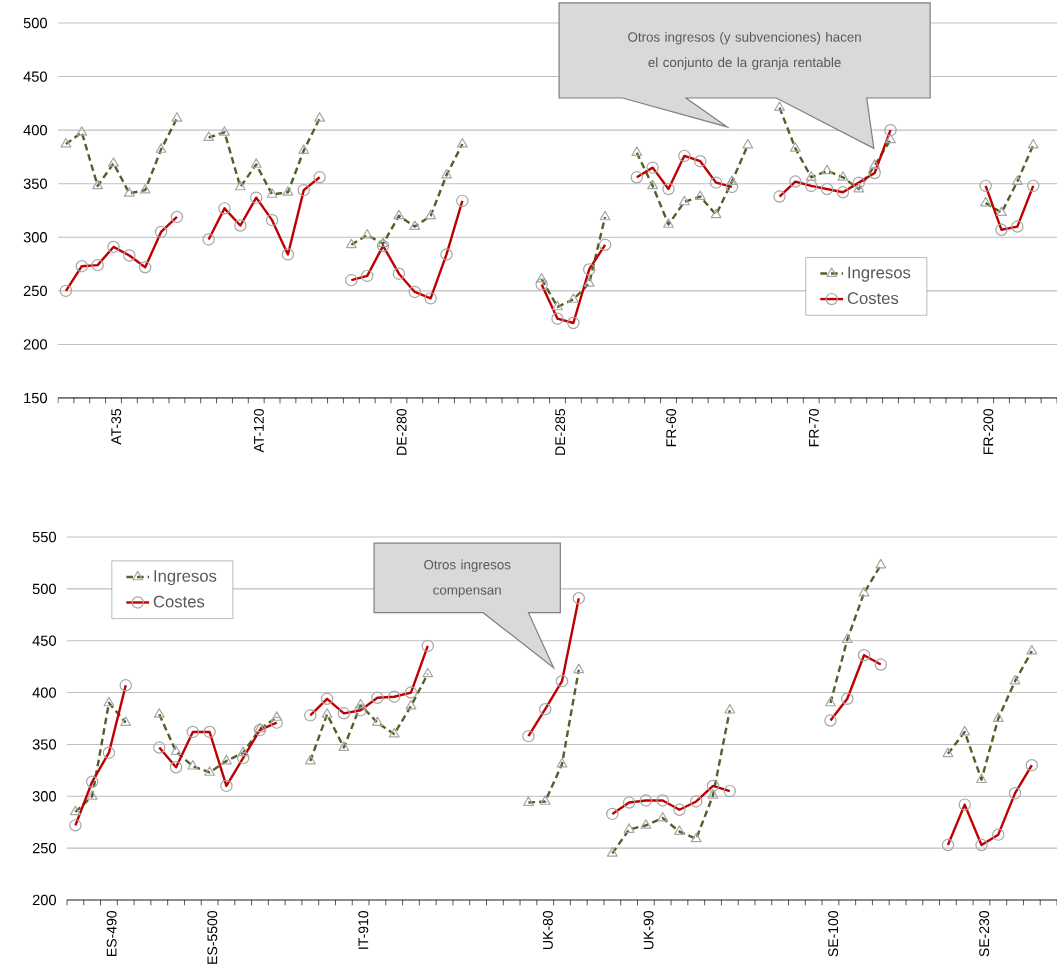 This screenshot has width=1057, height=972. Describe the element at coordinates (547, 929) in the screenshot. I see `x-tick-label: UK-80` at that location.